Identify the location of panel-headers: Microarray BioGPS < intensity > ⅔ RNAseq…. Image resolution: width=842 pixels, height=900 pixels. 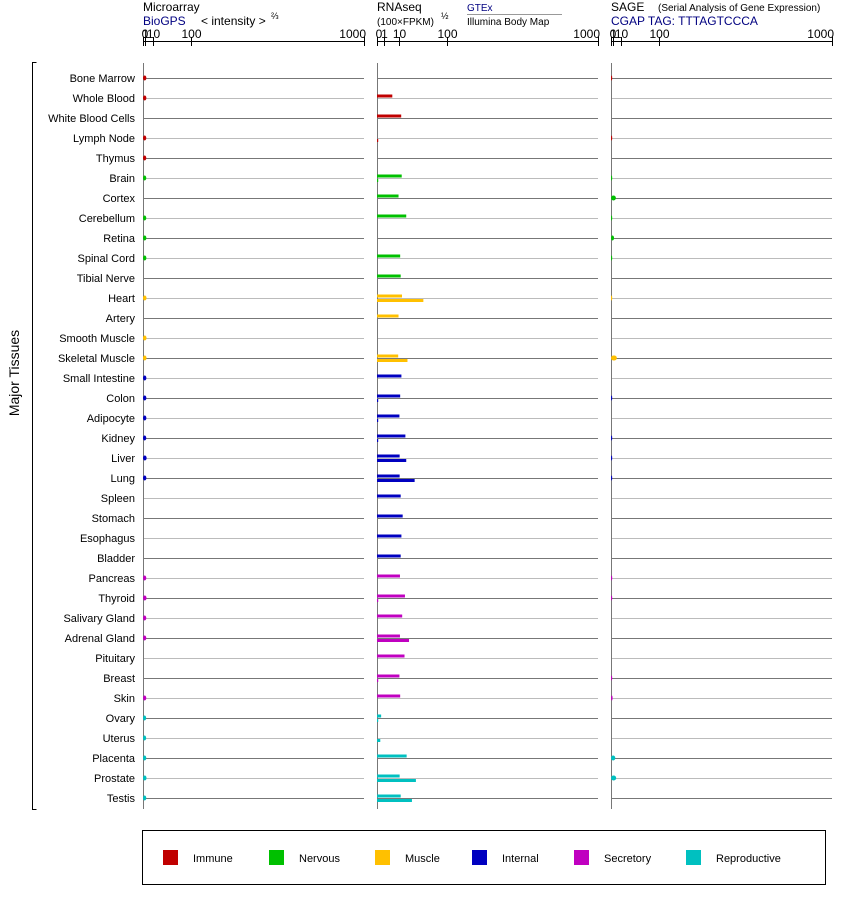
(481, 14).